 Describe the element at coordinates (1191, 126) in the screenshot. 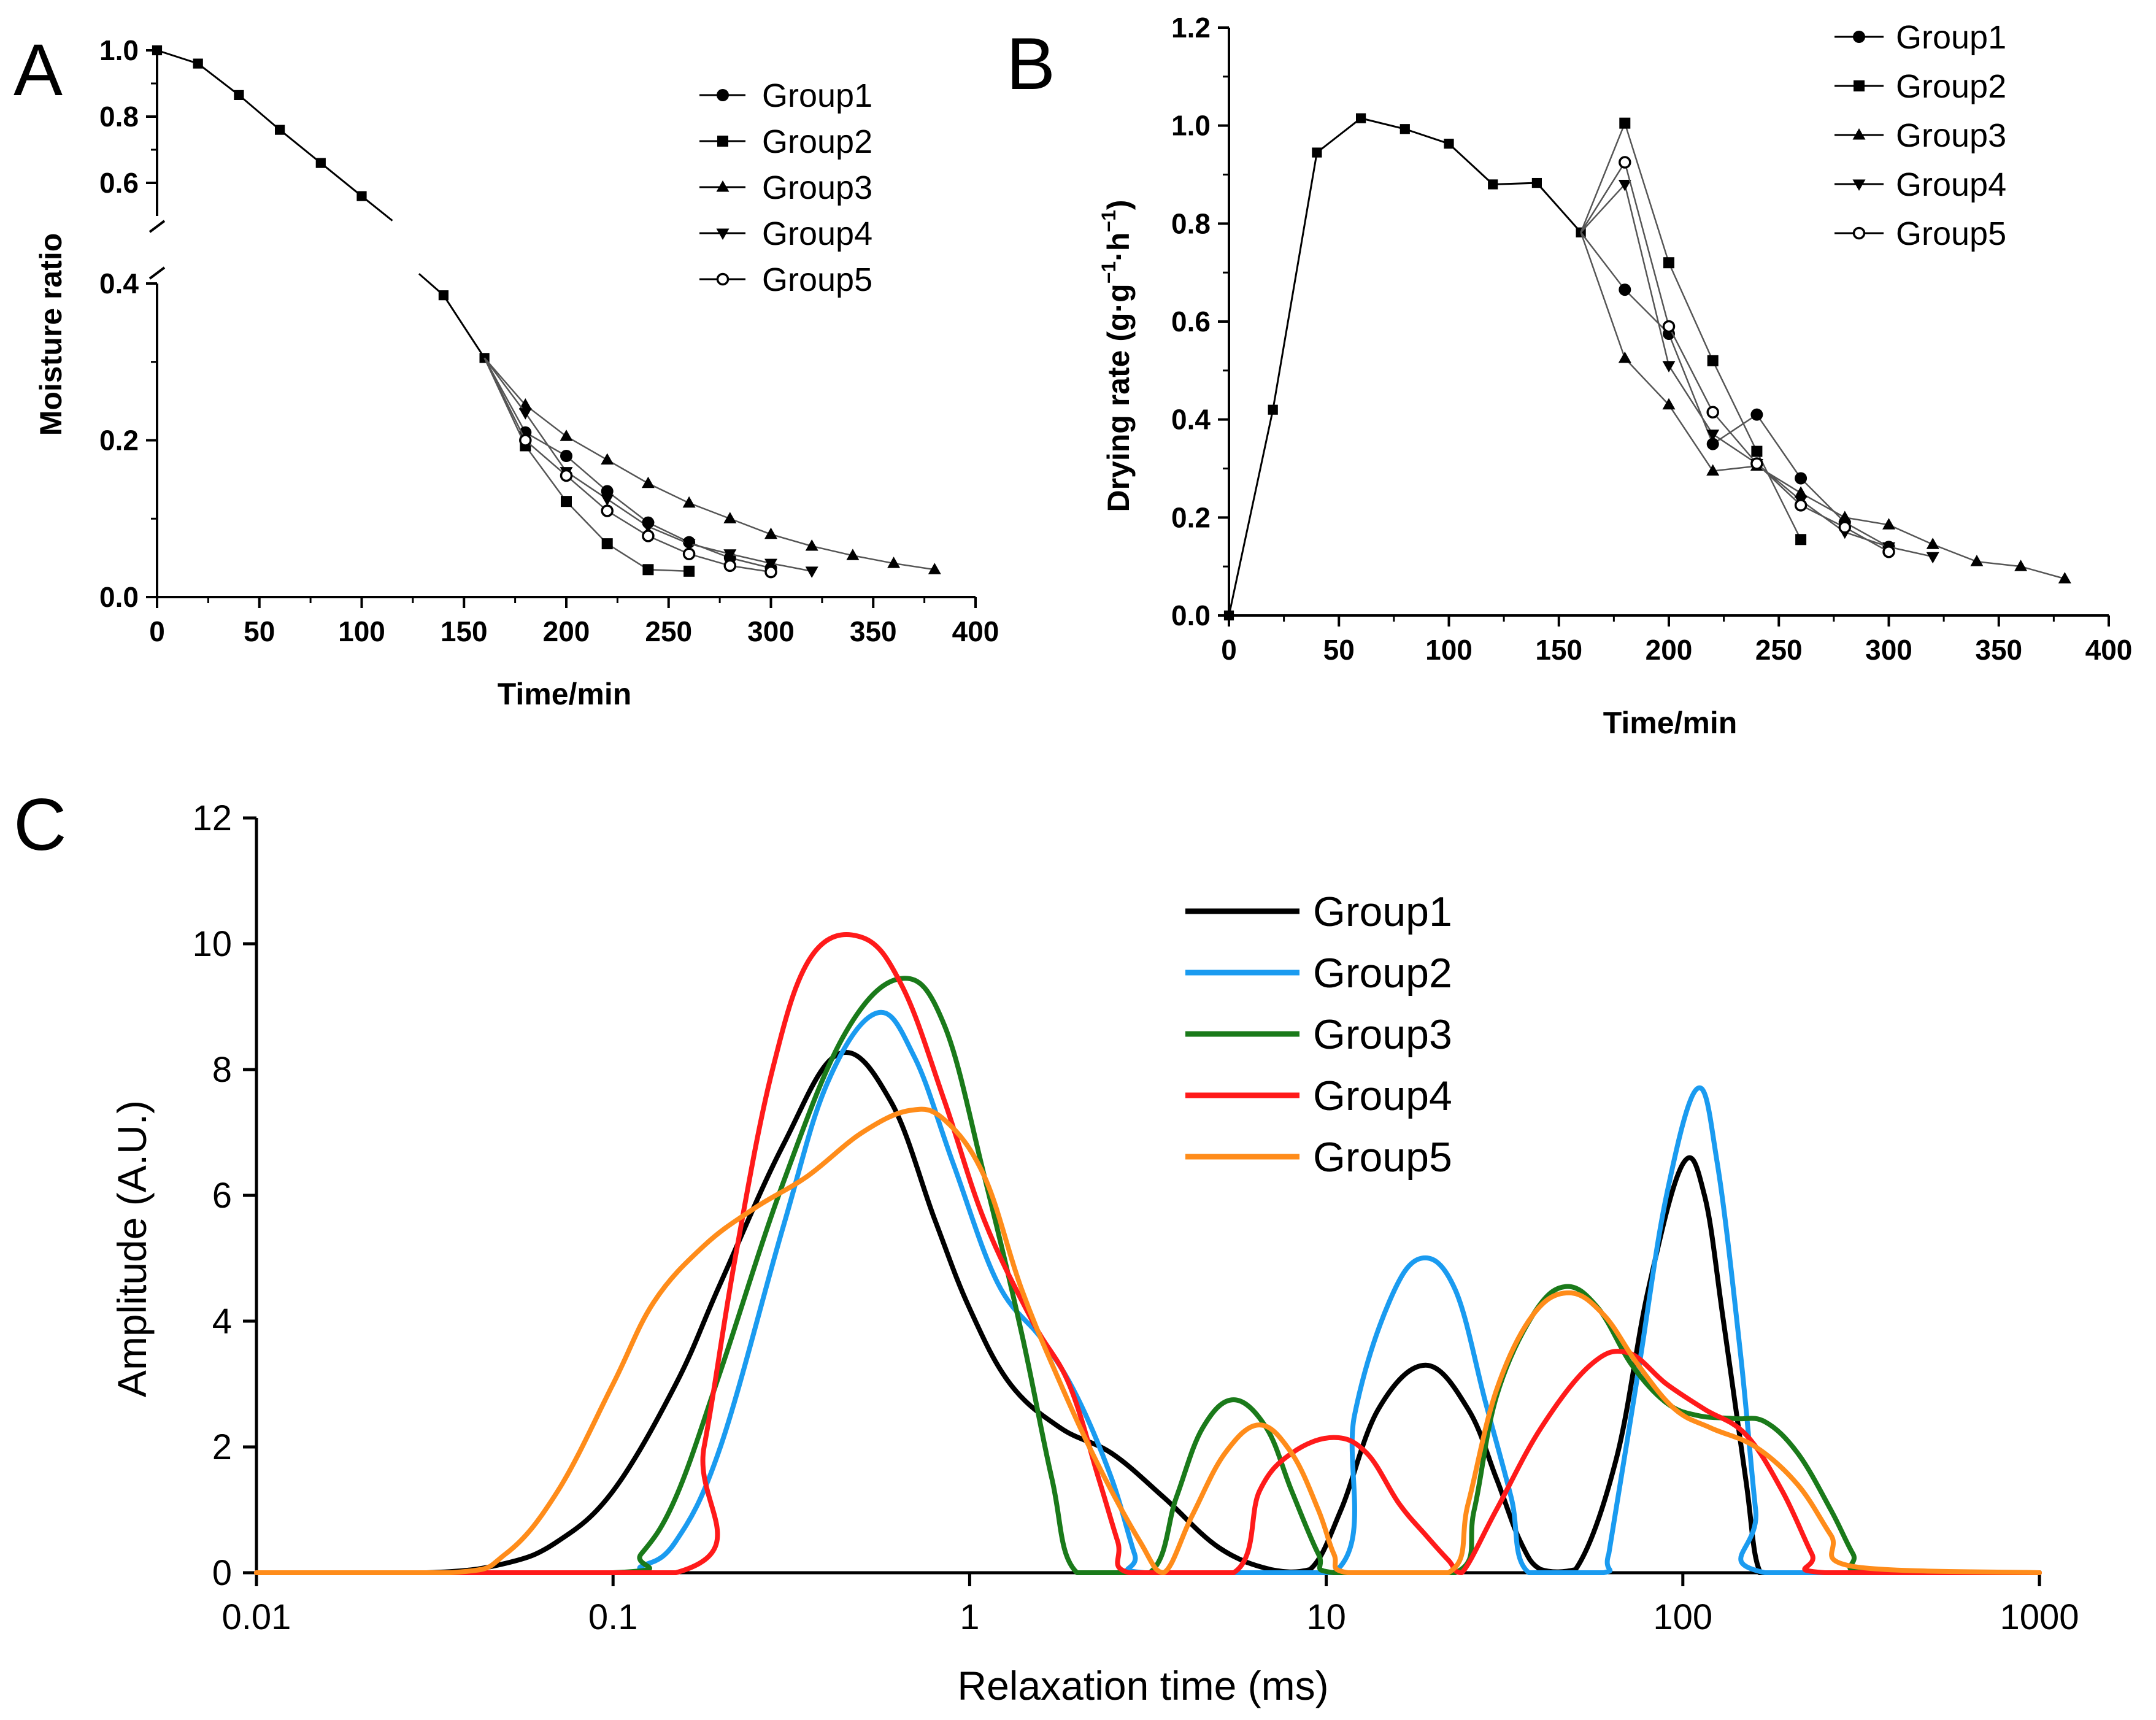

I see `panel-b-y-tick-label: 1.0` at that location.